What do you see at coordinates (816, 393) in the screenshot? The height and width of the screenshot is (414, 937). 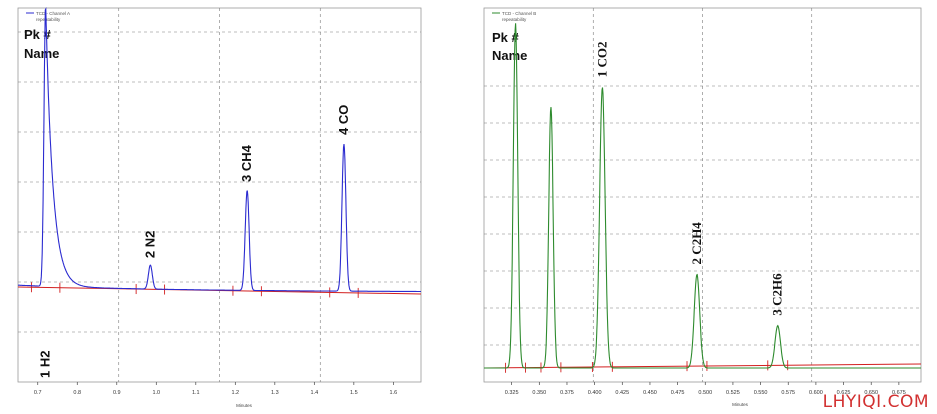 I see `x-tick-label: 0.600` at bounding box center [816, 393].